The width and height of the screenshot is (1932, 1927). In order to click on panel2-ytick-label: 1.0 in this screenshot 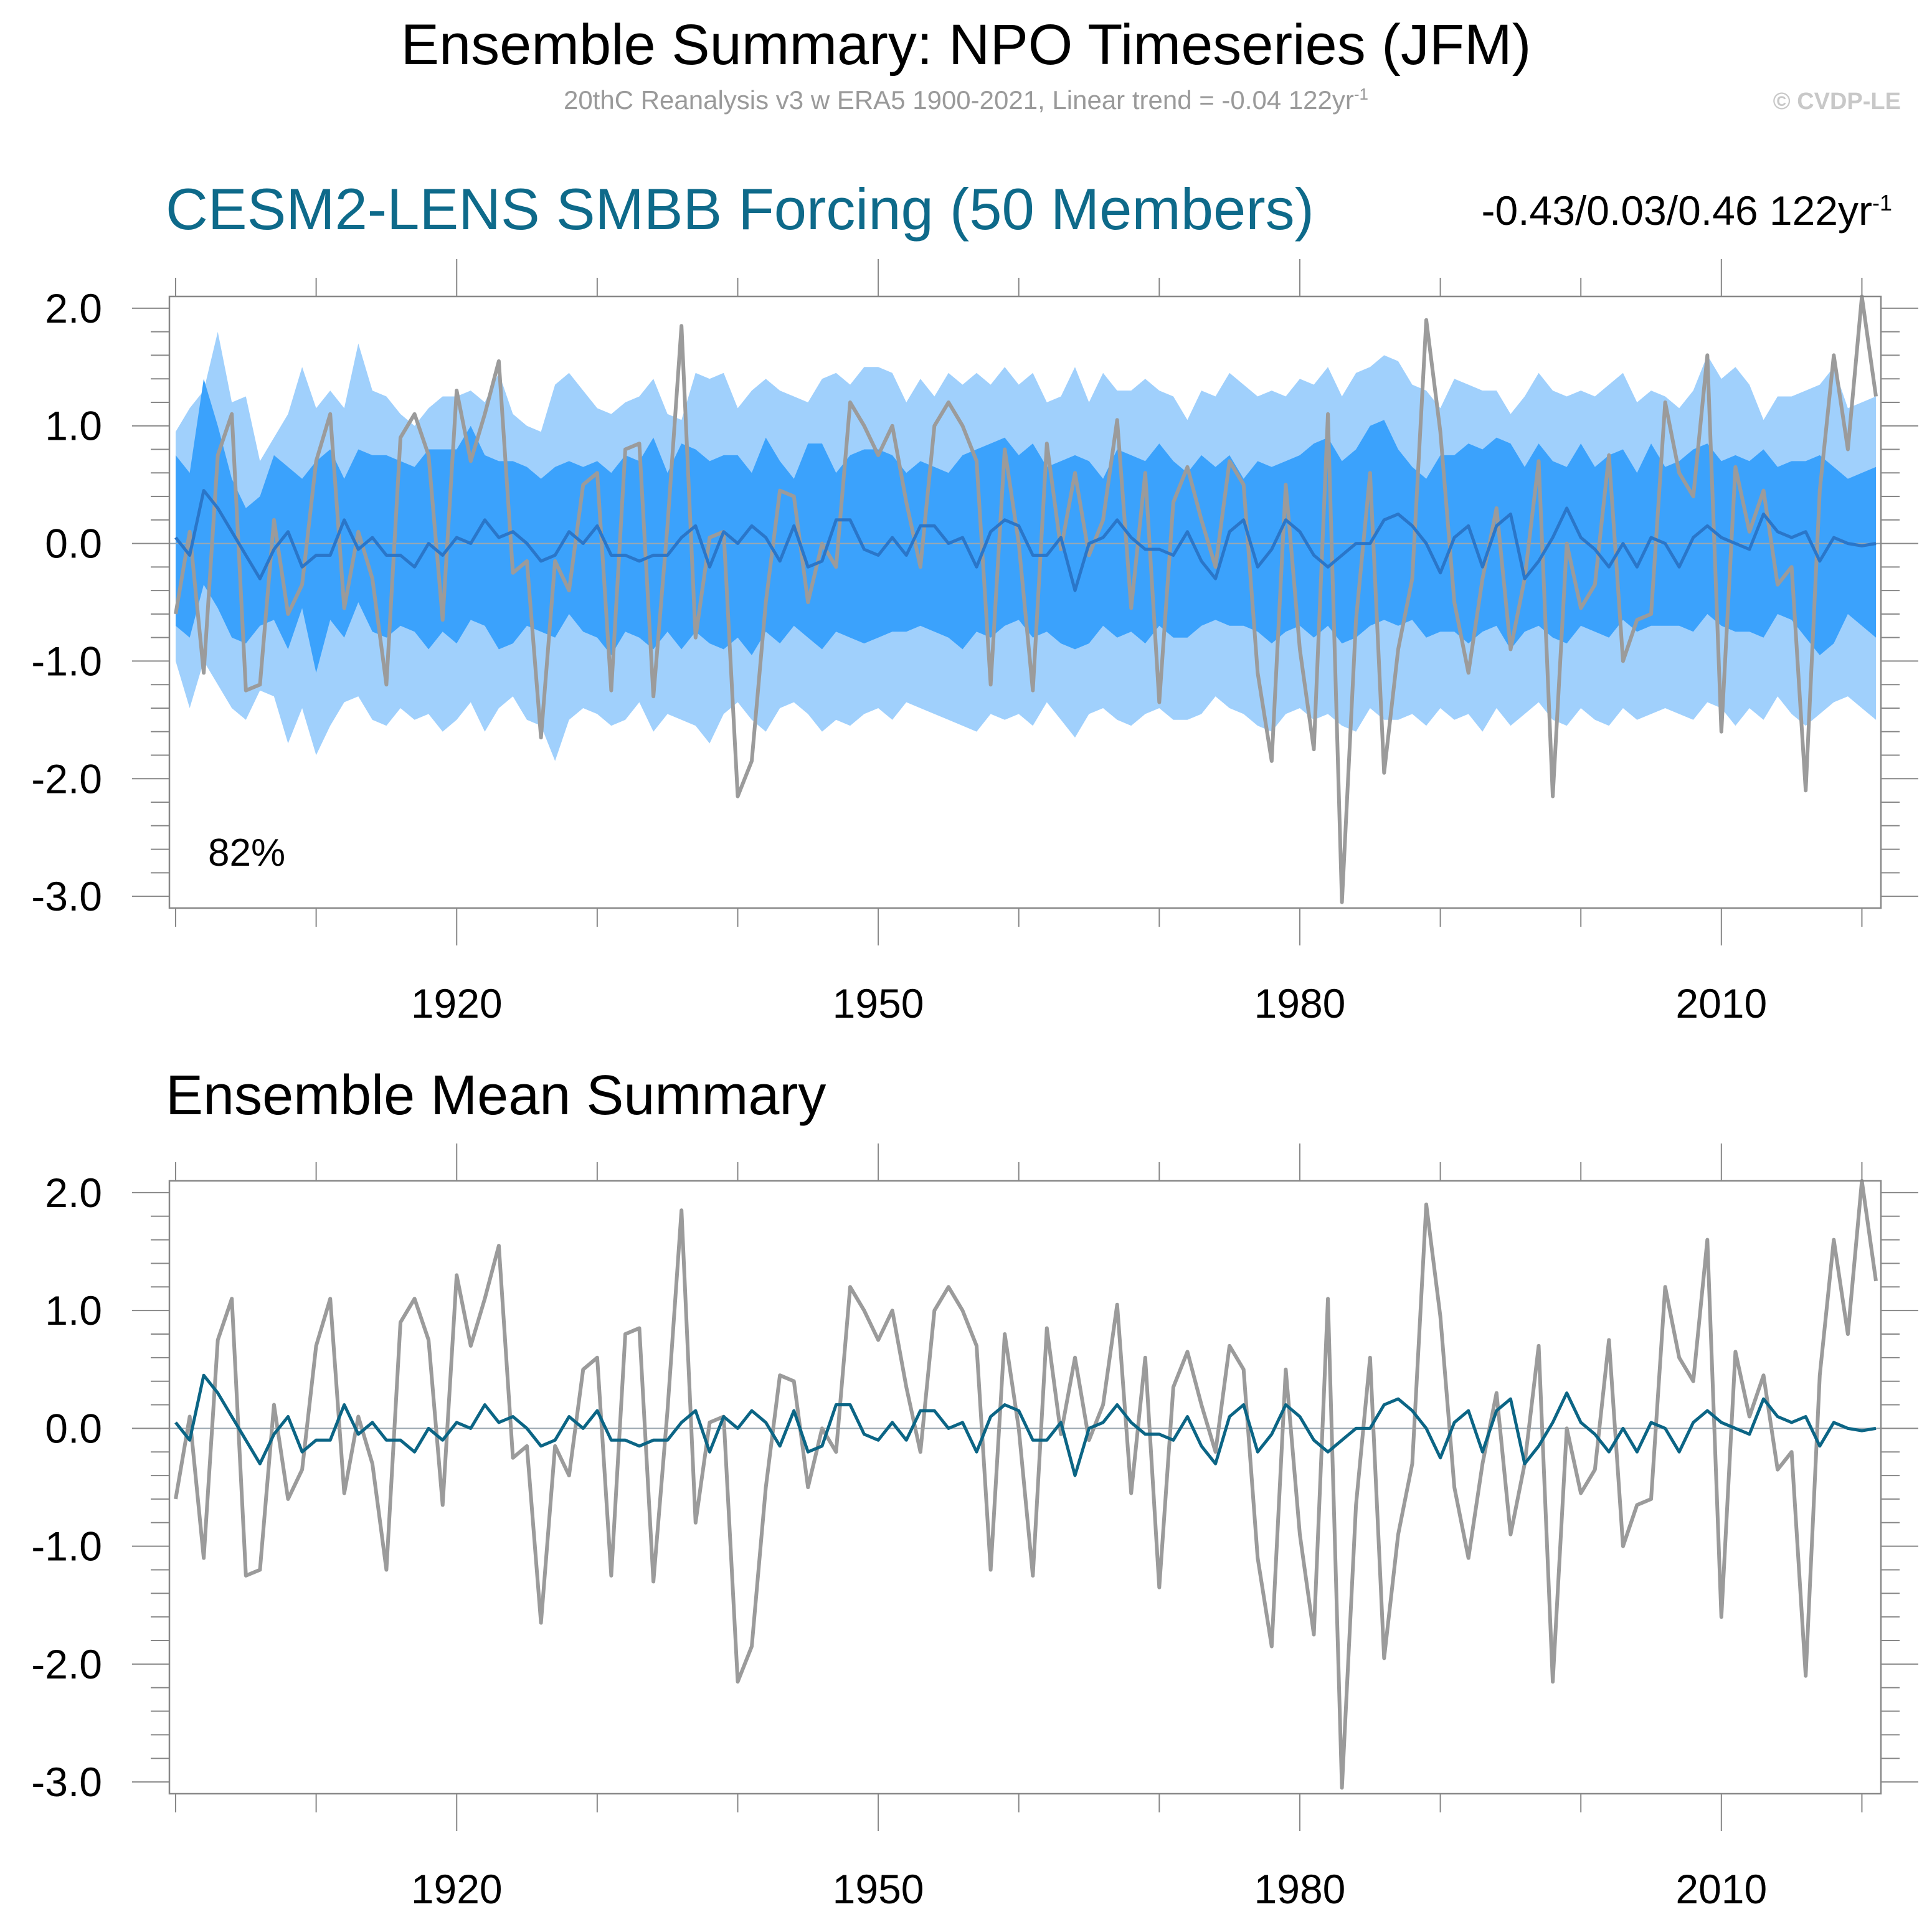, I will do `click(74, 1310)`.